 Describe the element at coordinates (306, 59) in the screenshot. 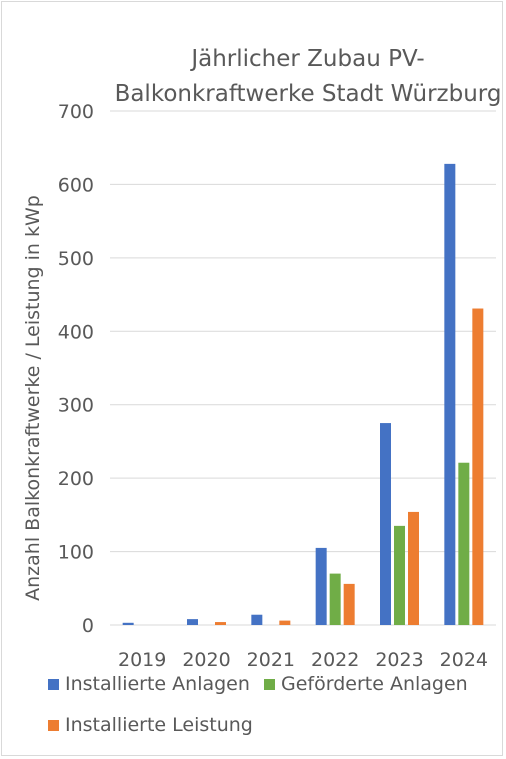

I see `chart-title-line: Jährlicher Zubau PV-` at that location.